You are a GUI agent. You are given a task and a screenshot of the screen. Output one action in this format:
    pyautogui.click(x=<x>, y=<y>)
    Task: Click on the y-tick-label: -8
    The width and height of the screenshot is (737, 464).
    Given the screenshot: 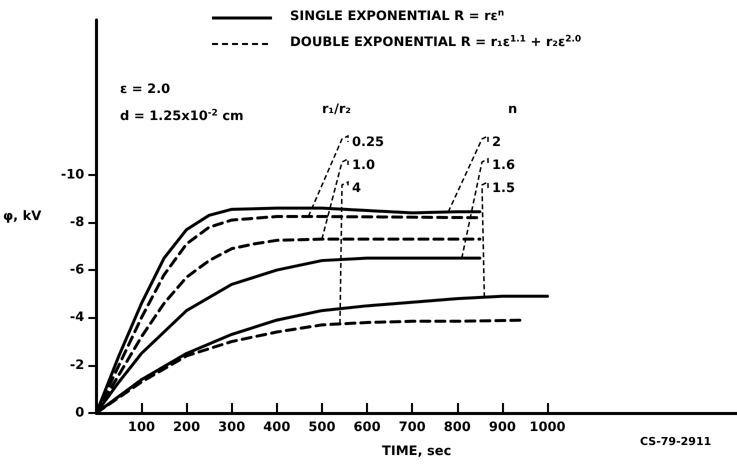 What is the action you would take?
    pyautogui.click(x=77, y=222)
    